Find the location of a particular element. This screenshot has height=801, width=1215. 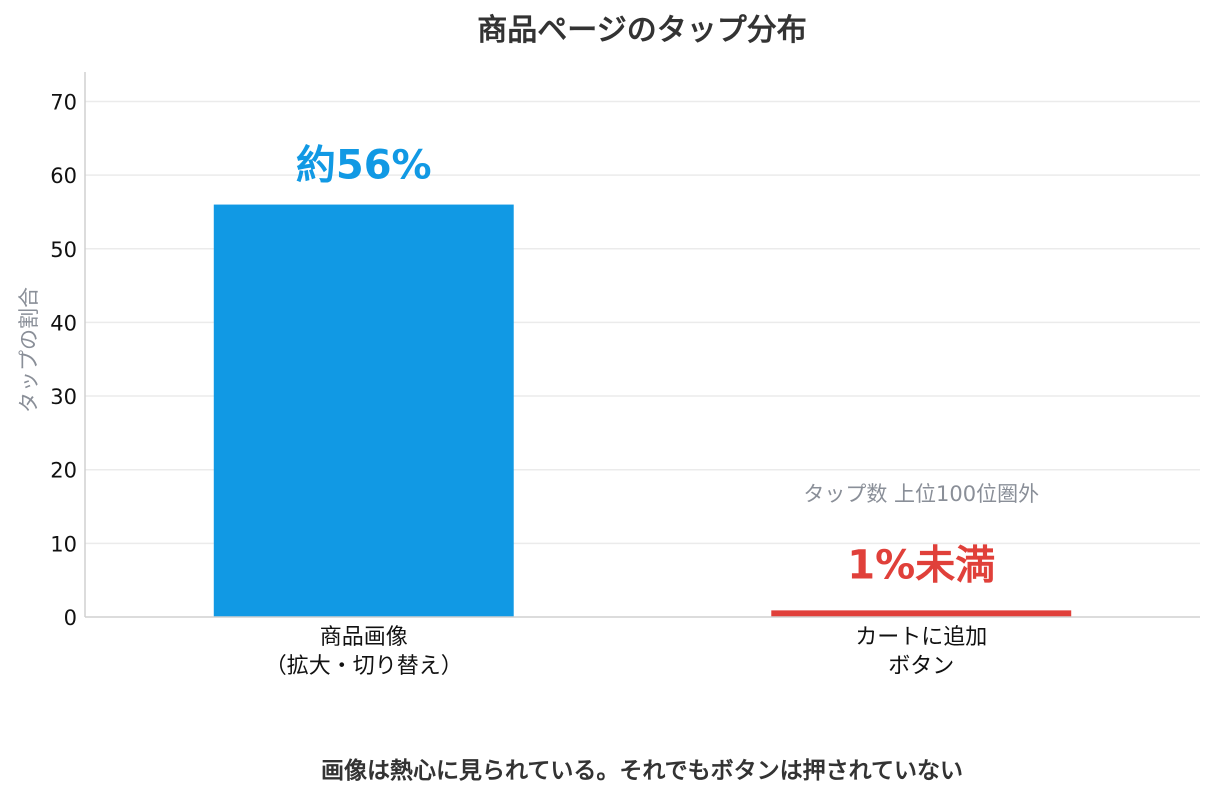

x-tick-label: 商品画像 is located at coordinates (364, 637).